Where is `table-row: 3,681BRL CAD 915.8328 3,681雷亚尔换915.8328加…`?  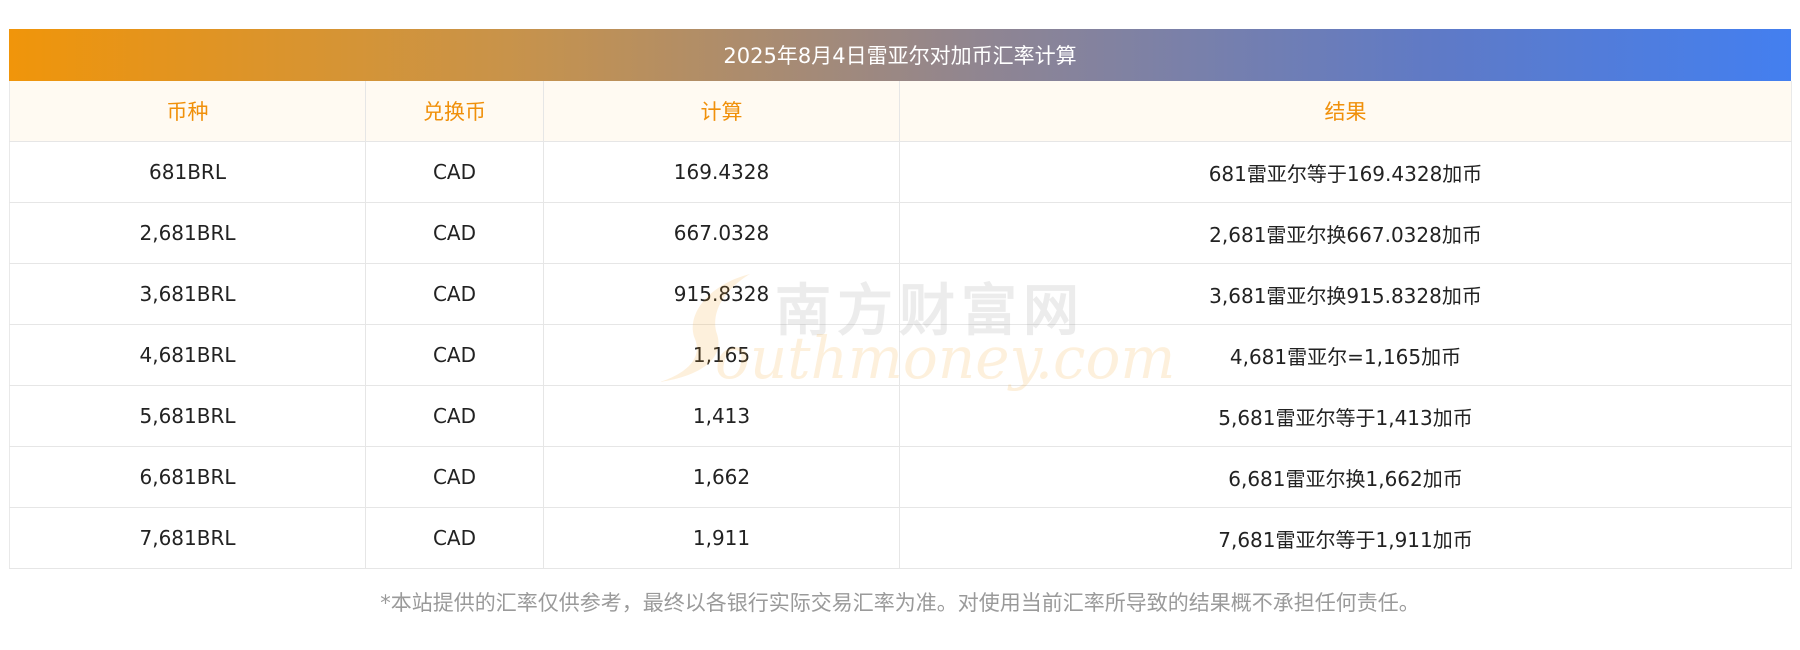
table-row: 3,681BRL CAD 915.8328 3,681雷亚尔换915.8328加… is located at coordinates (900, 294).